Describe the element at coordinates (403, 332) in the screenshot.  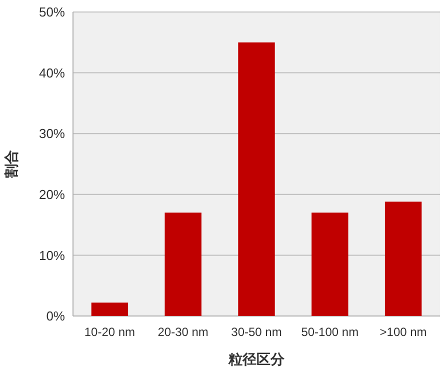
I see `x-tick-label: >100 nm` at that location.